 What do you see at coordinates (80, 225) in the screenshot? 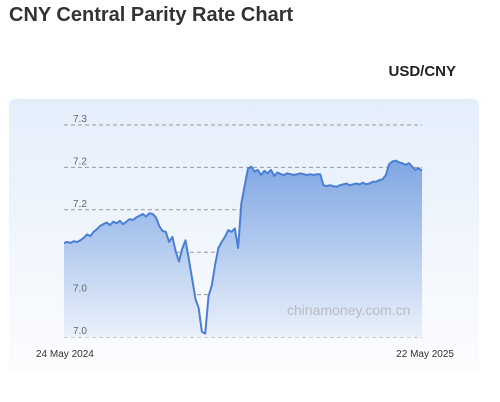
I see `y-axis-ticks: 7.3 7.2 7.2 7.0 7.0` at bounding box center [80, 225].